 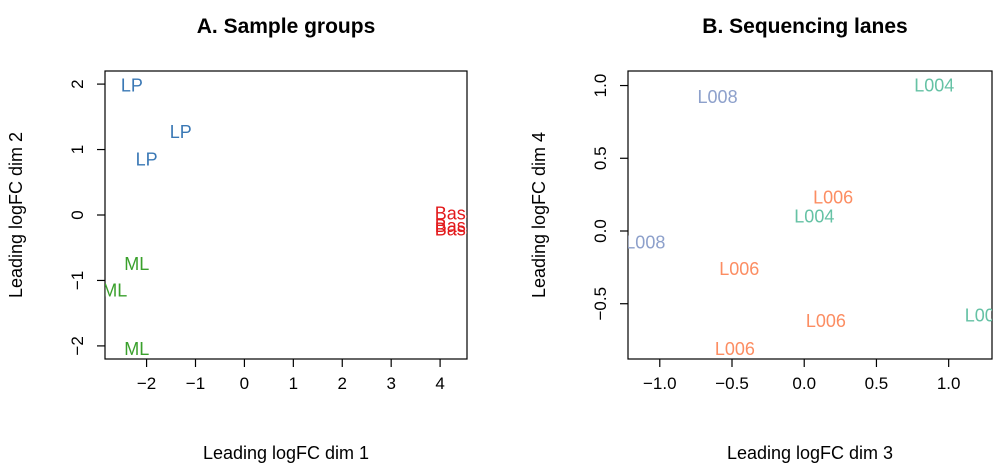 I want to click on panel-b-title: B. Sequencing lanes, so click(x=804, y=26).